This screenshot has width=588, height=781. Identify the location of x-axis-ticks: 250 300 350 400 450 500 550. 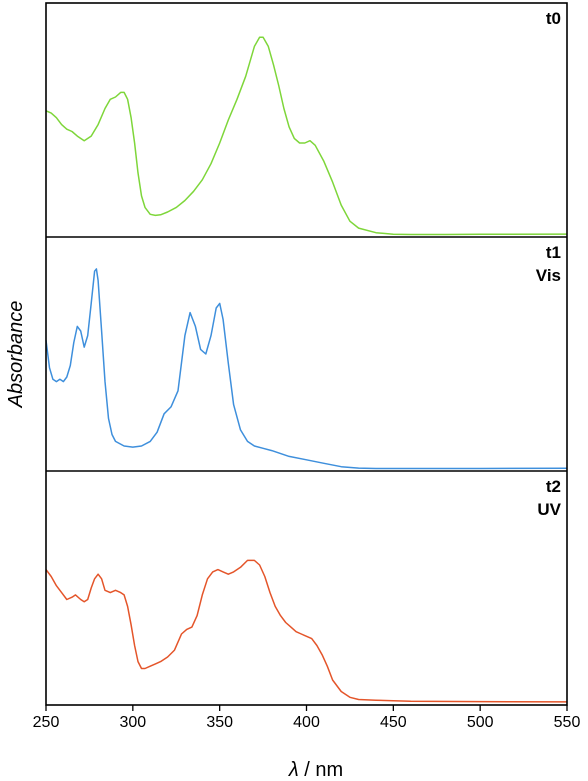
(307, 718).